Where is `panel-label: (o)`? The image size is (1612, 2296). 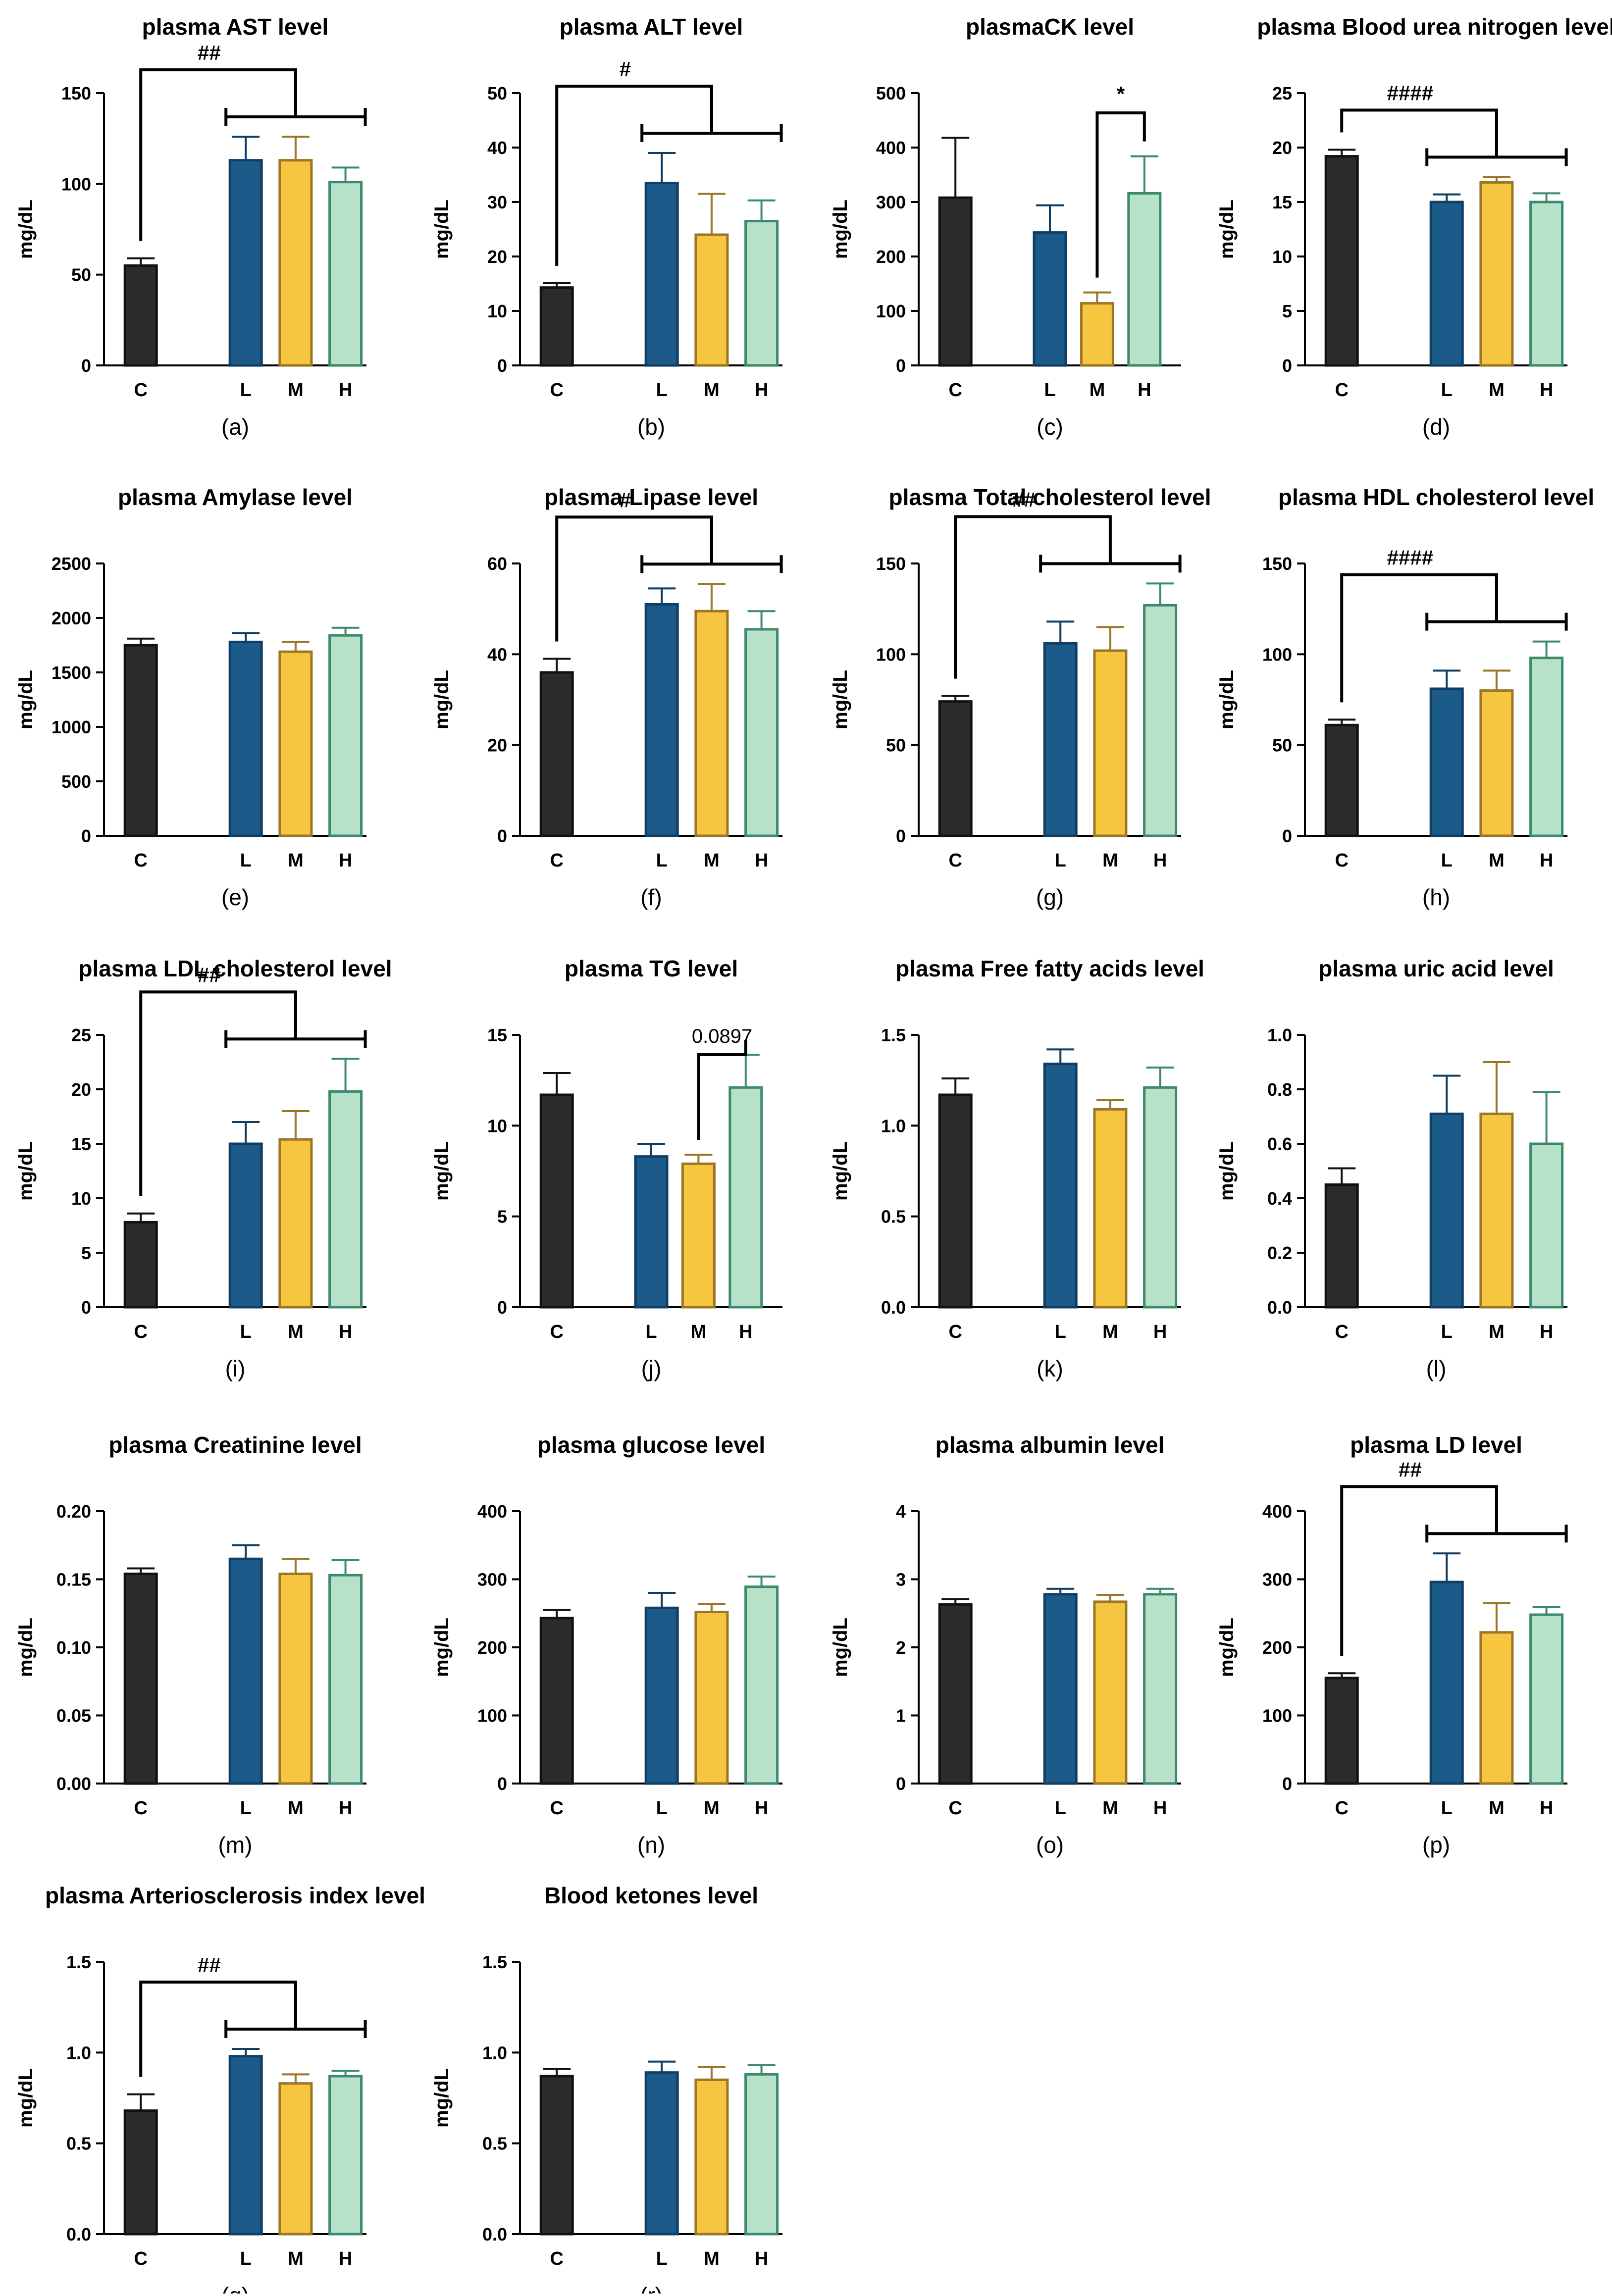 panel-label: (o) is located at coordinates (1050, 1845).